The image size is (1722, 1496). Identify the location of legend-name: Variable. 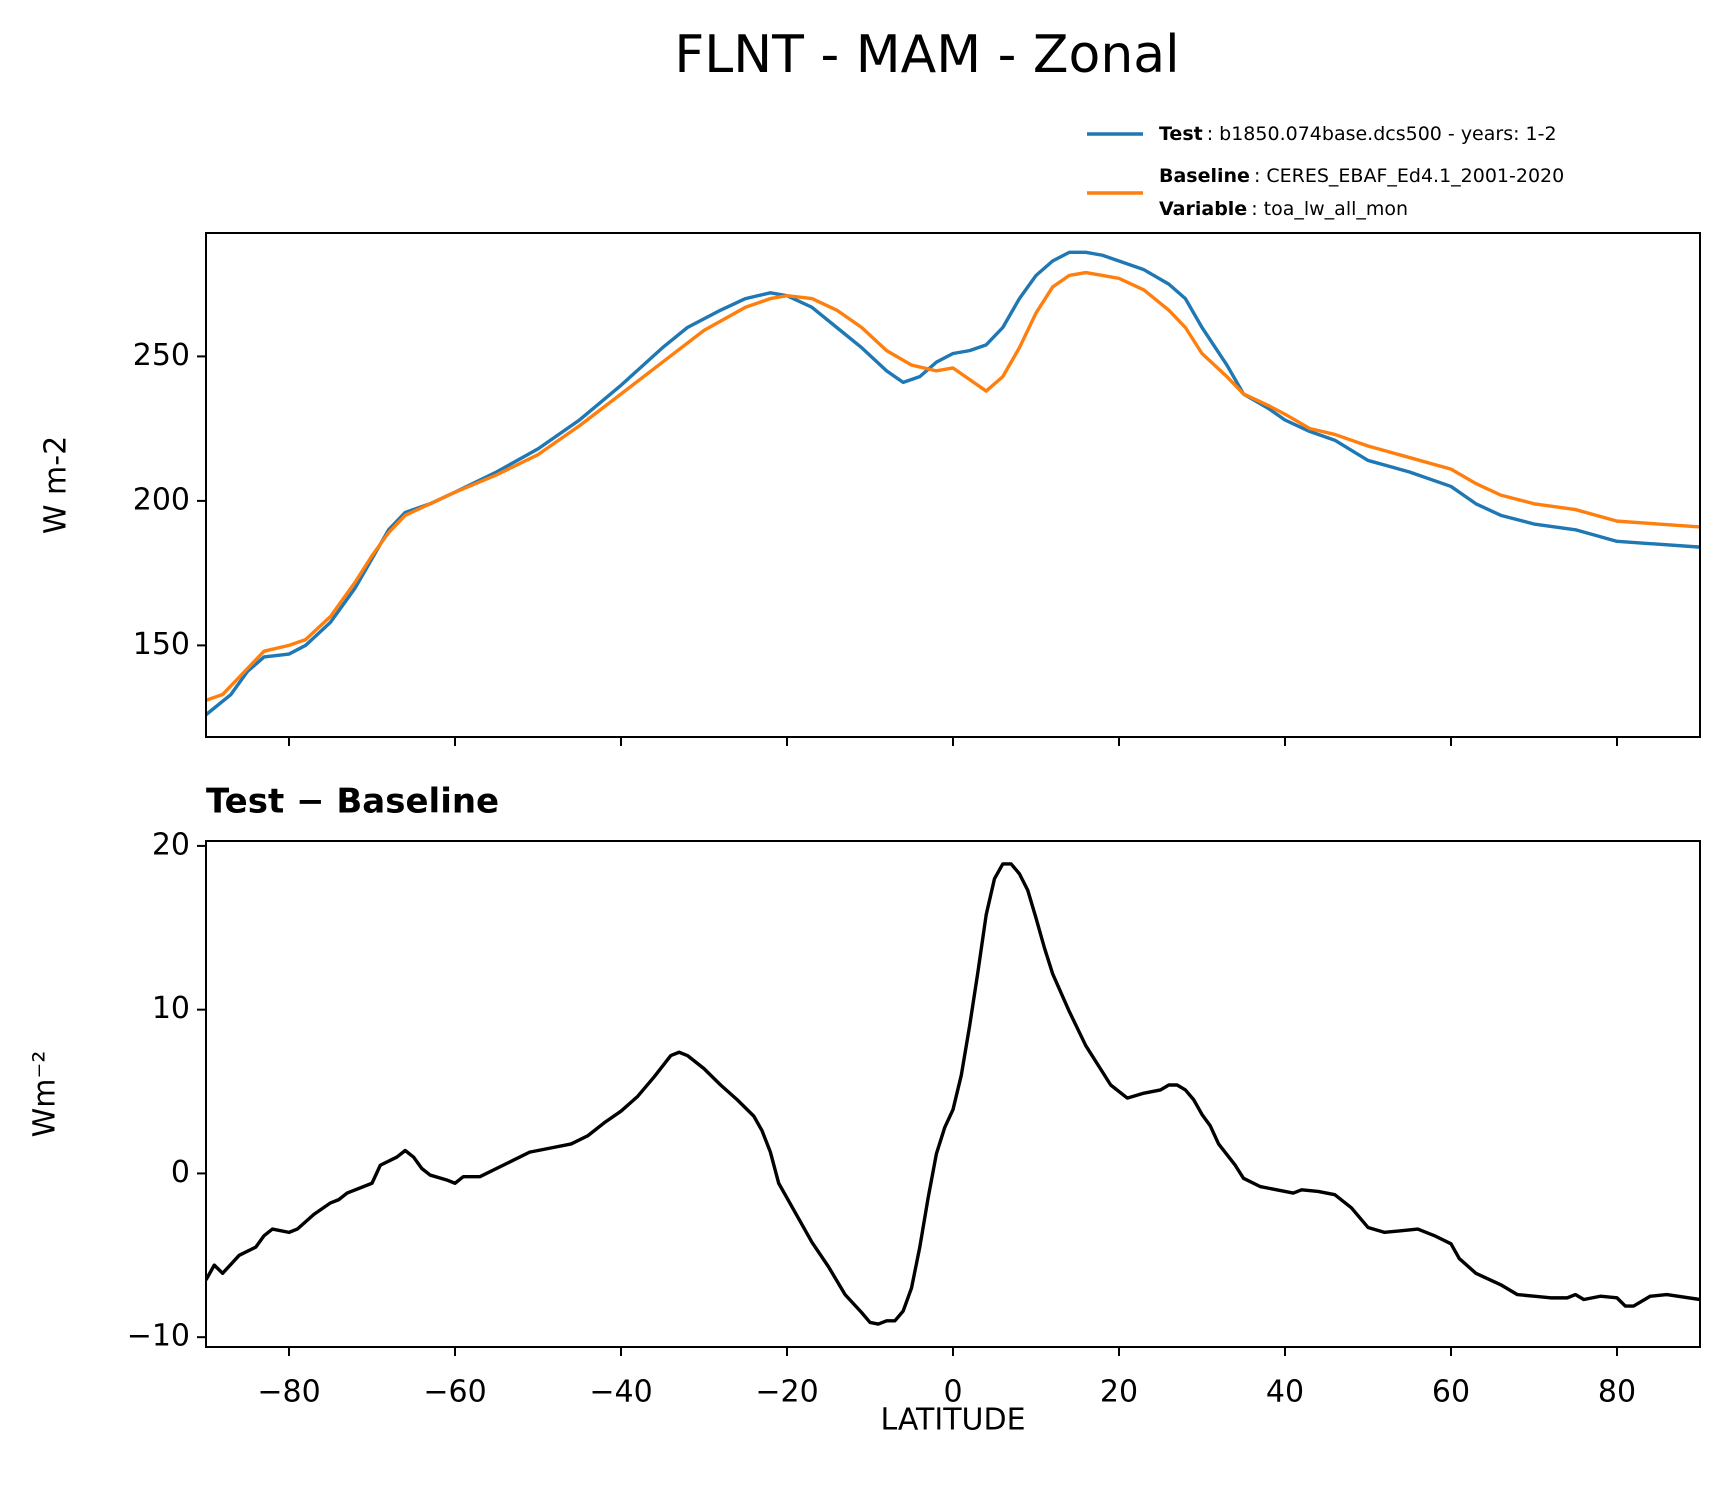
(1203, 209).